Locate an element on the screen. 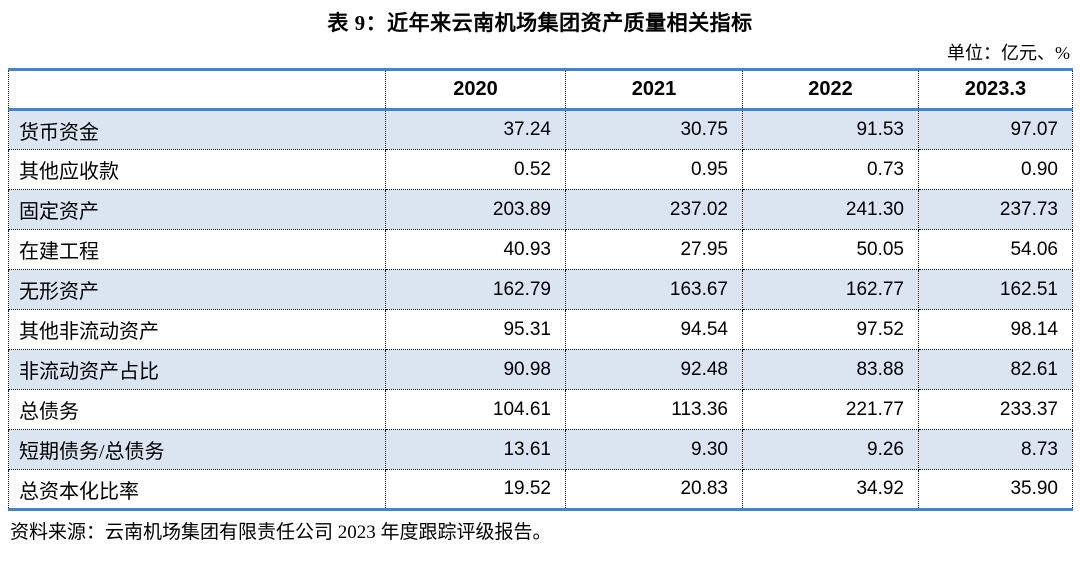  row-label: 非流动资产占比 is located at coordinates (197, 369).